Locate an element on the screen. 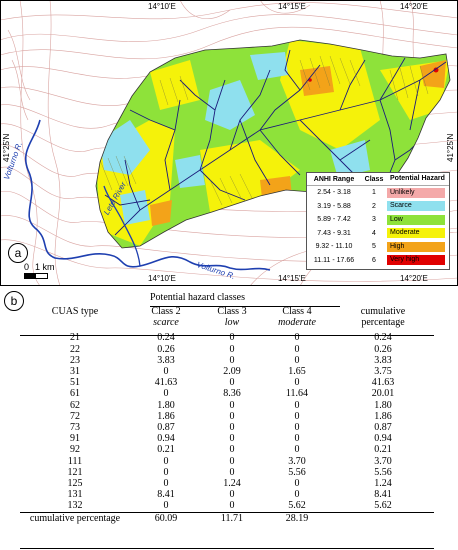 Image resolution: width=458 pixels, height=550 pixels. table-row: 125 0 1.24 0 1.24 is located at coordinates (227, 483).